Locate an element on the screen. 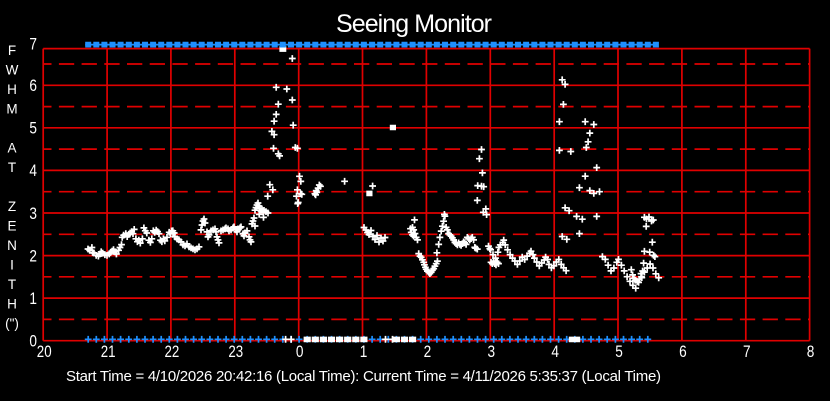 This screenshot has height=401, width=830. svg-text: Z is located at coordinates (12, 206).